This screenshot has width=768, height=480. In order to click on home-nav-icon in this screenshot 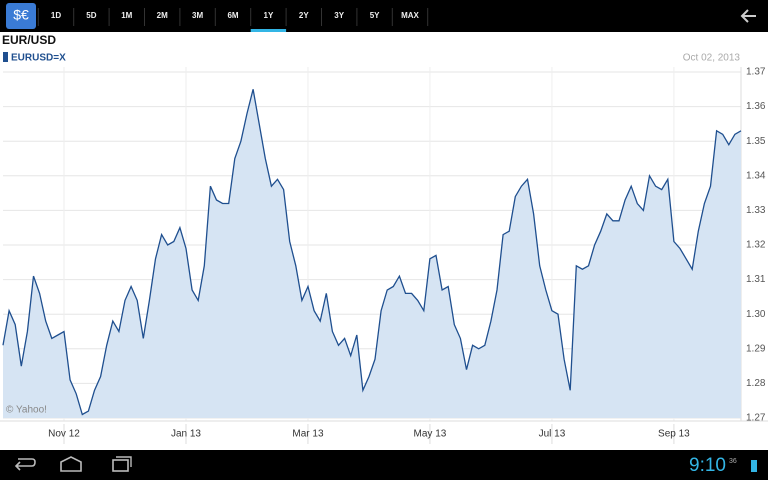, I will do `click(71, 464)`.